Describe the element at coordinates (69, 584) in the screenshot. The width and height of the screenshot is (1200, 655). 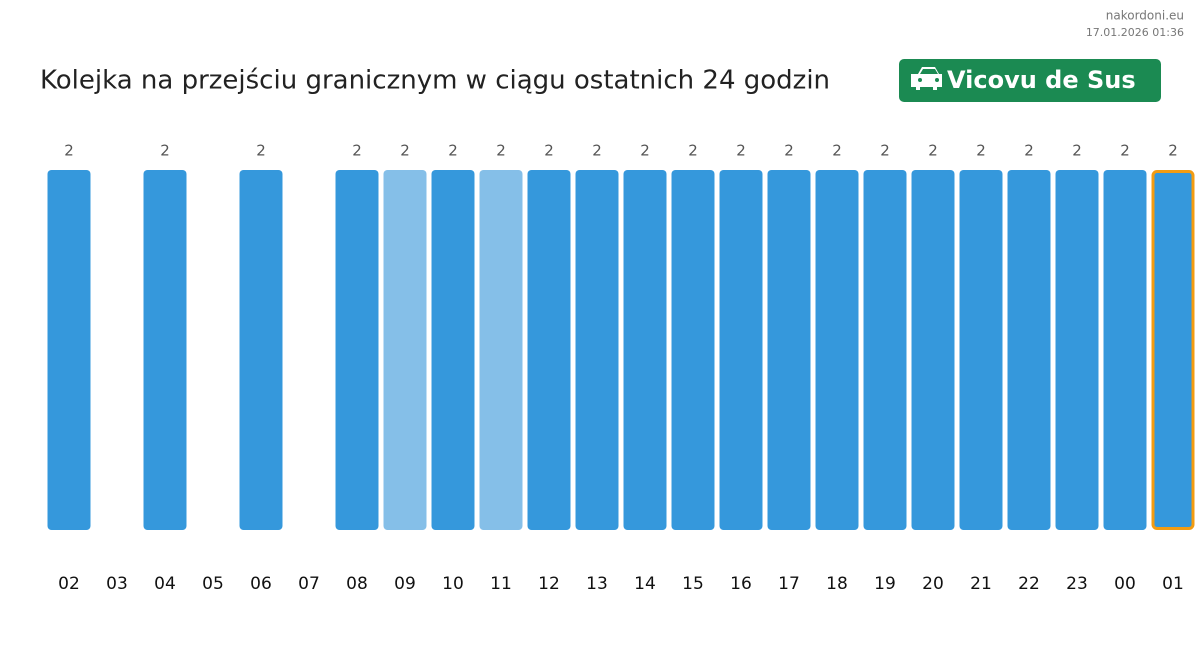
I see `x-tick-label: 02` at that location.